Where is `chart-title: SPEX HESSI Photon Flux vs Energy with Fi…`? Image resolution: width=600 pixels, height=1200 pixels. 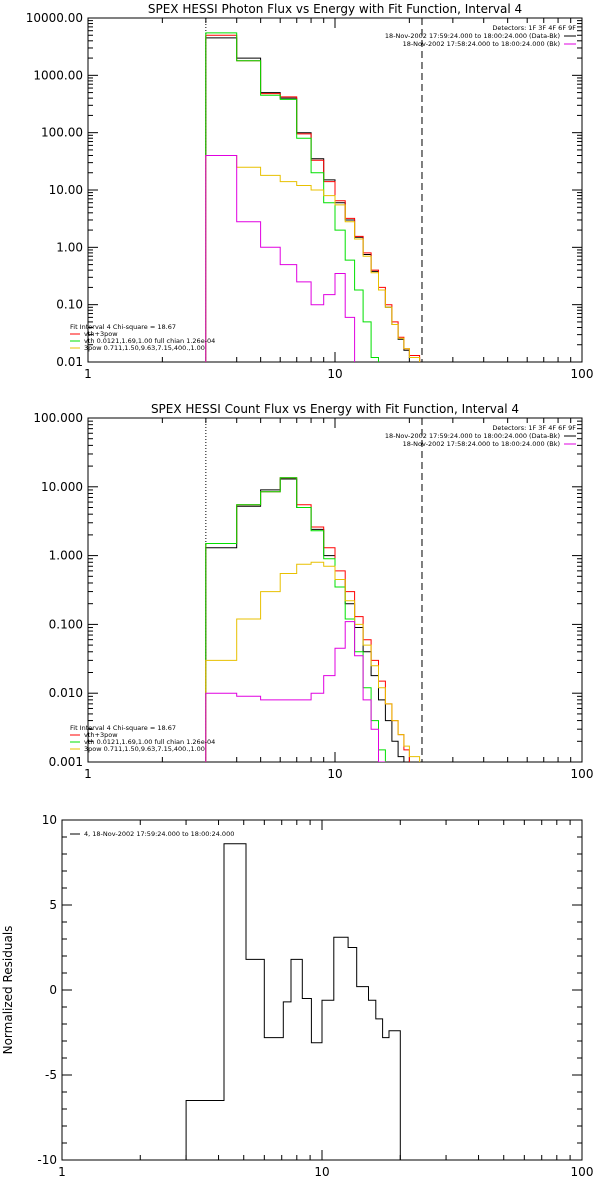
chart-title: SPEX HESSI Photon Flux vs Energy with Fi… is located at coordinates (335, 9).